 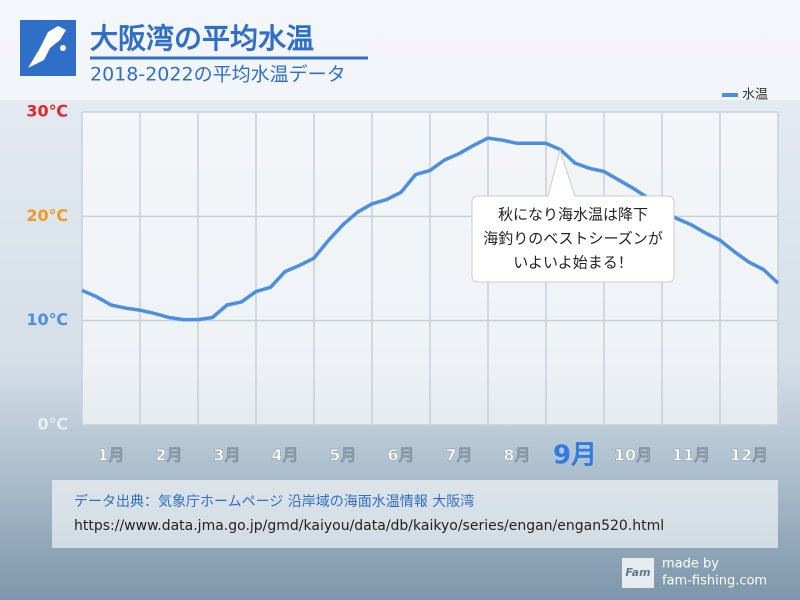 I want to click on y-tick-label: 20℃, so click(x=47, y=215).